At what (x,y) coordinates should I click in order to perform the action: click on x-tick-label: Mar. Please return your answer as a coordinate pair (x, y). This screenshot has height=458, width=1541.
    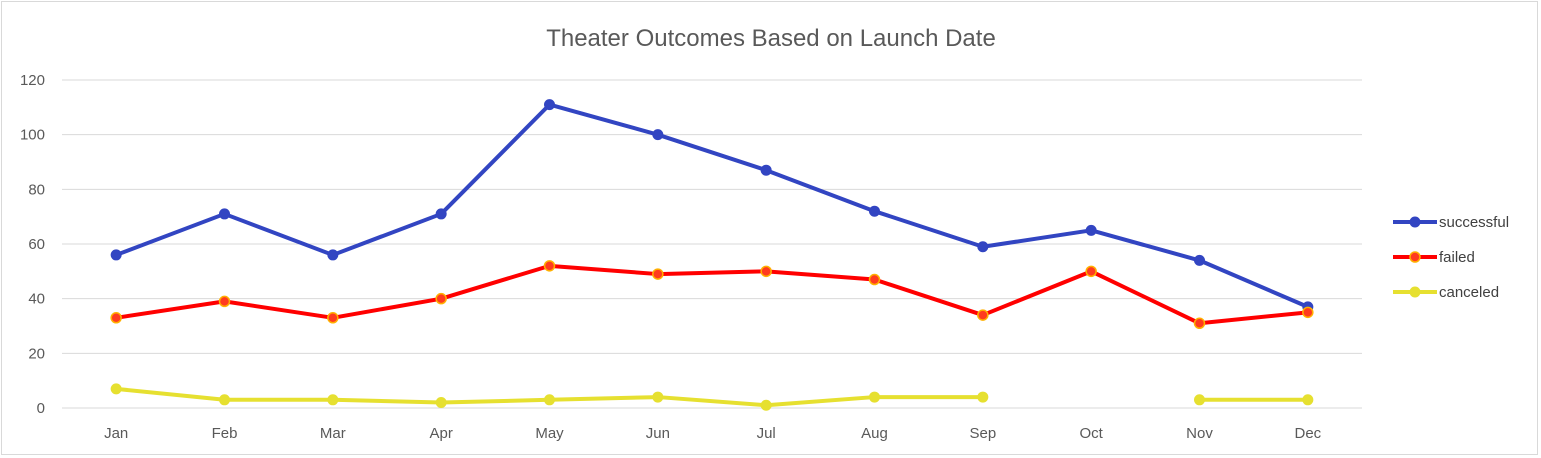
    Looking at the image, I should click on (333, 433).